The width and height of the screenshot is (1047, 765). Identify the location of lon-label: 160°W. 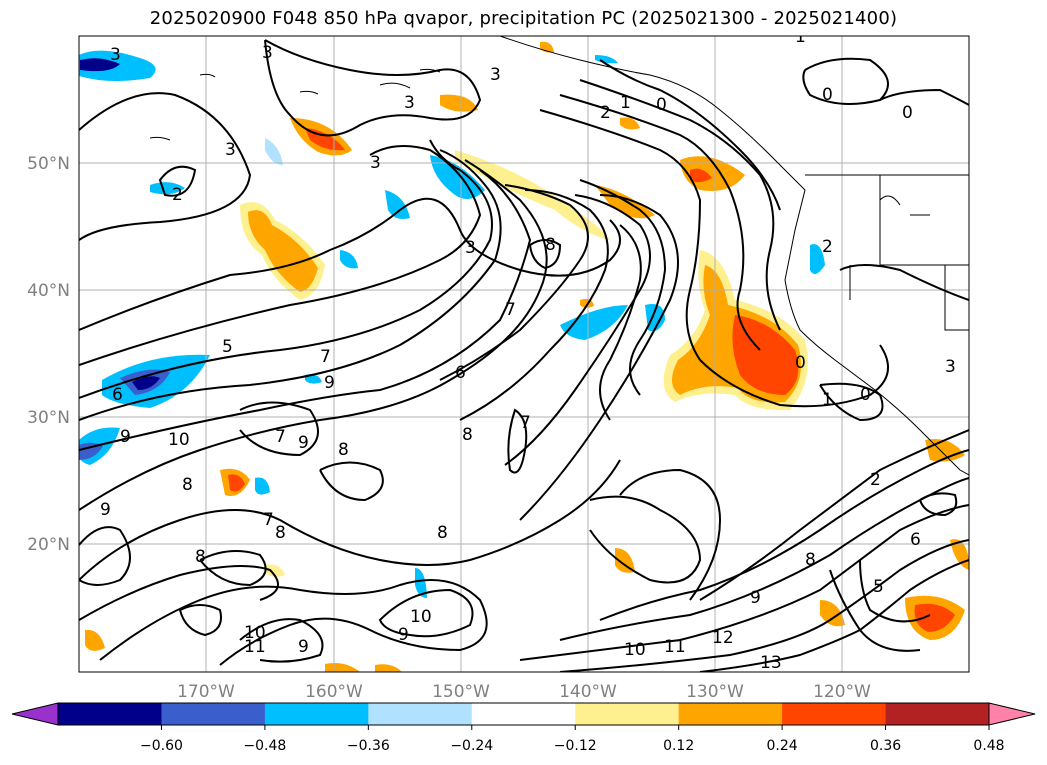
(334, 692).